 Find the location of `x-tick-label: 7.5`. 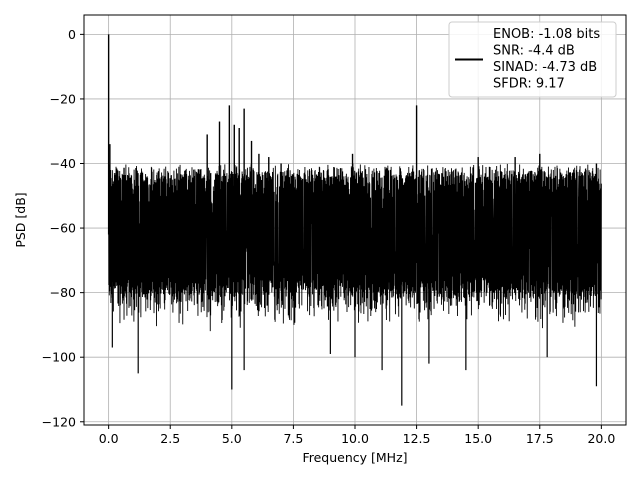

x-tick-label: 7.5 is located at coordinates (293, 438).